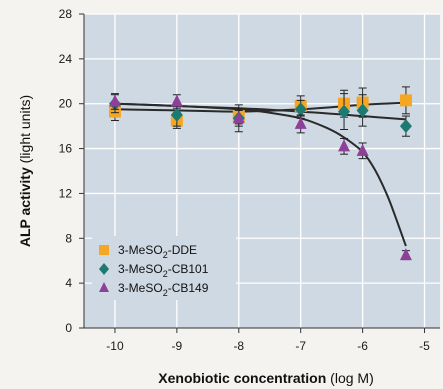 The height and width of the screenshot is (389, 443). I want to click on x-axis-title-unit: (log M), so click(352, 378).